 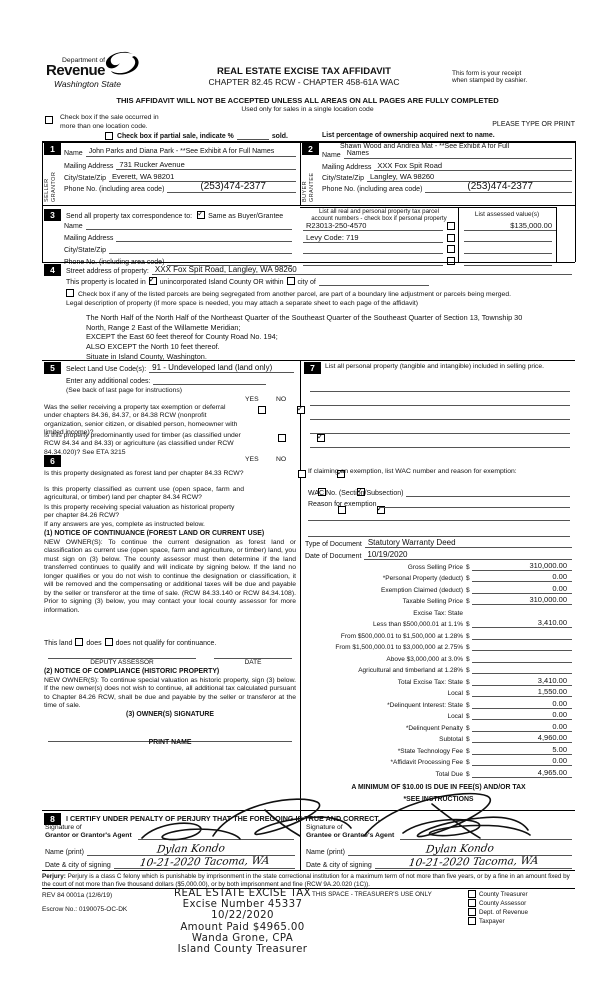 I want to click on grantee-signature-scribble, so click(x=465, y=828).